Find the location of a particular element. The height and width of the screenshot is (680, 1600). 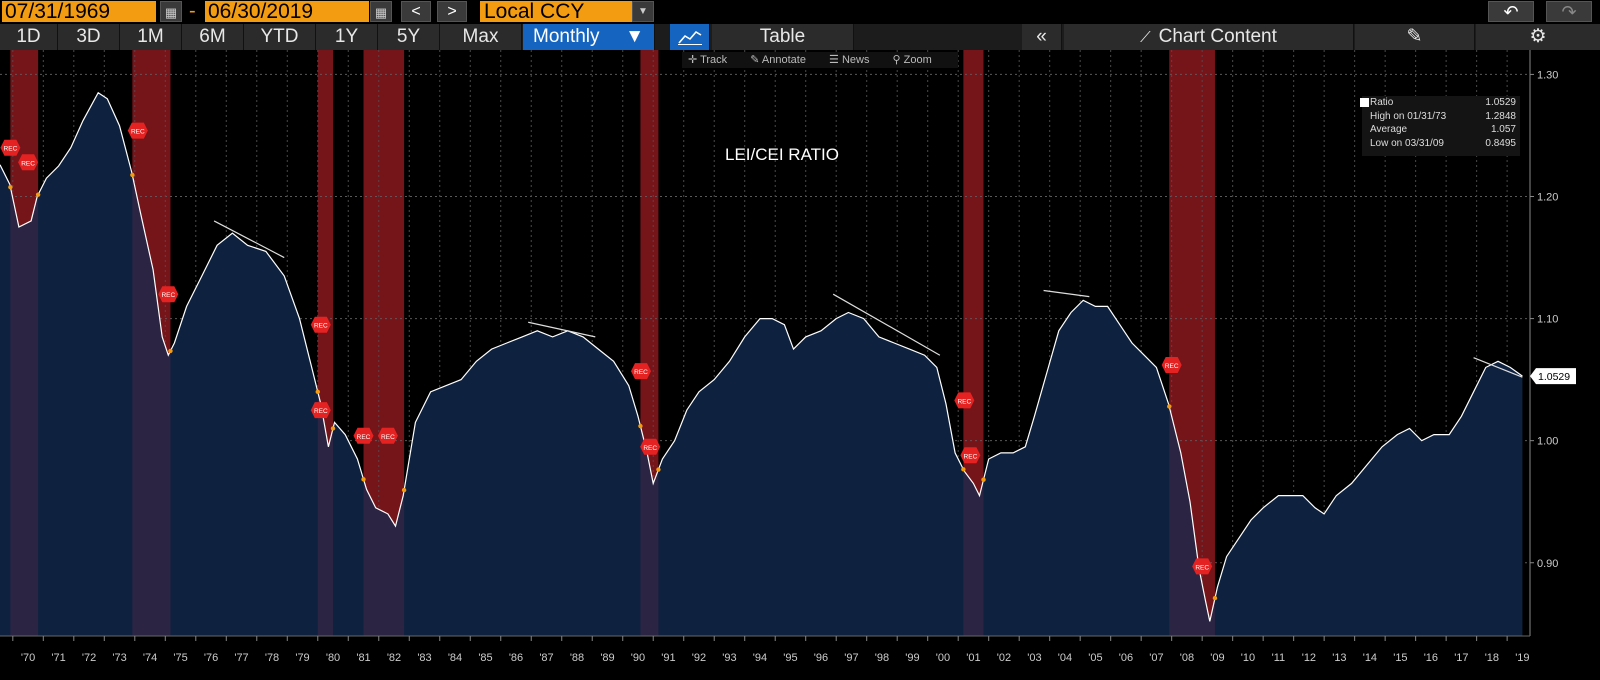

legend-low-label: Low on 03/31/09 is located at coordinates (1407, 143).